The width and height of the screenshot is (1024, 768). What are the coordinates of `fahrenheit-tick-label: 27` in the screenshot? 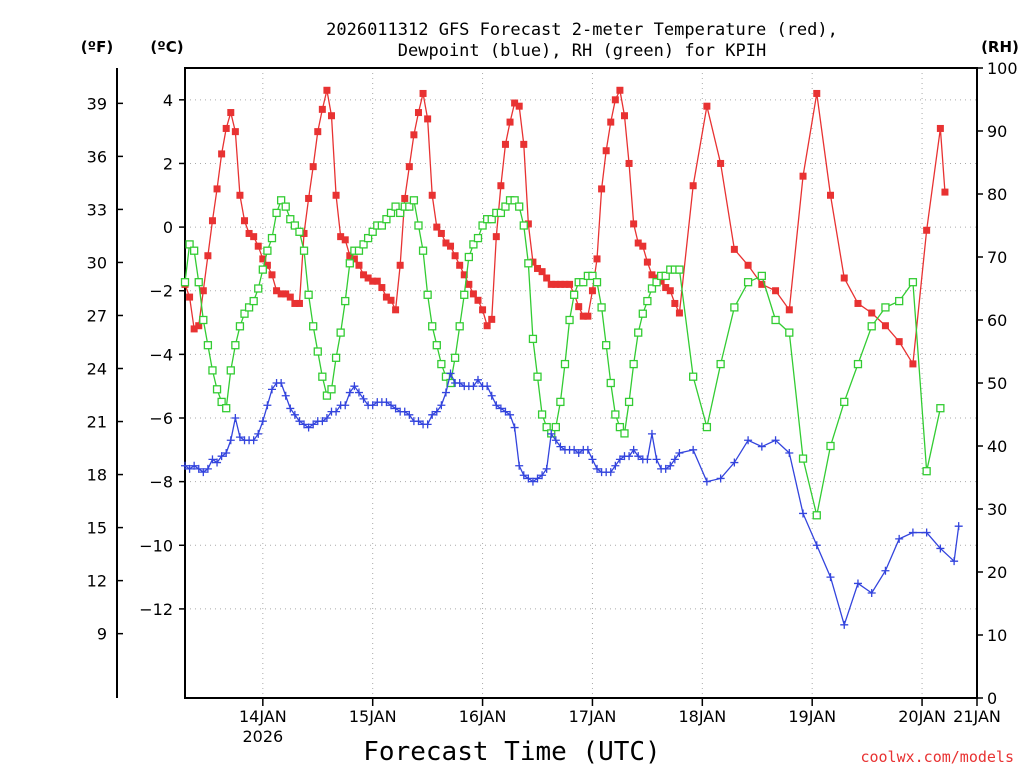 It's located at (97, 315).